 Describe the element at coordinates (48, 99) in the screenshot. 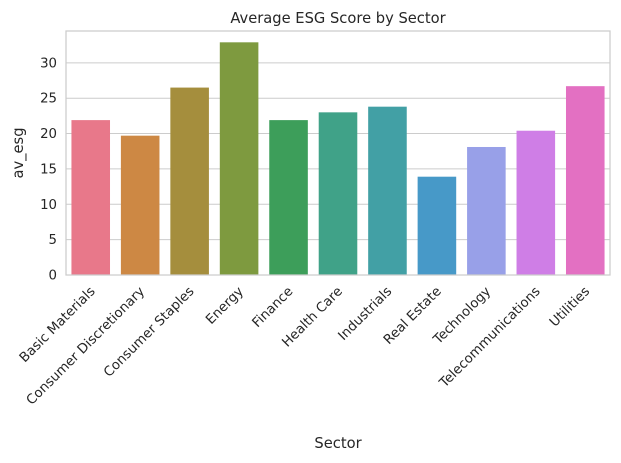

I see `y-tick-label: 25` at that location.